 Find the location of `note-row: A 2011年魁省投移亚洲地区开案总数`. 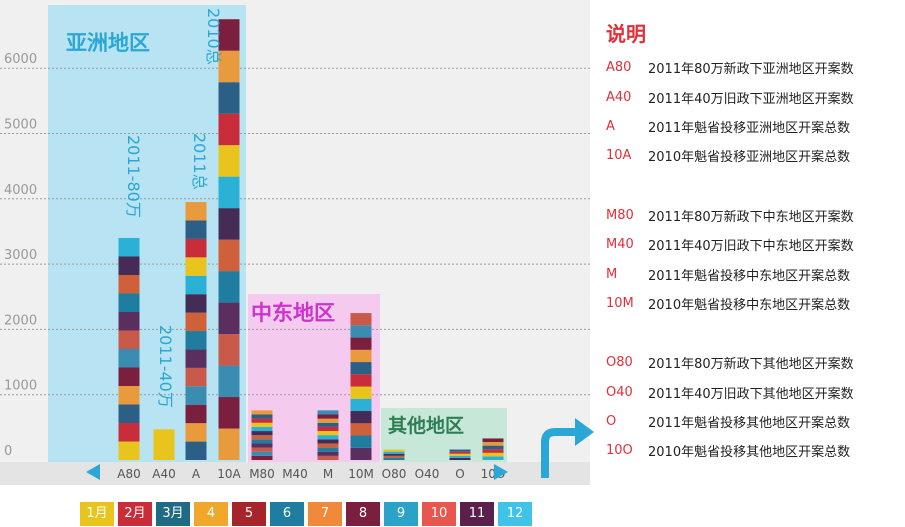

note-row: A 2011年魁省投移亚洲地区开案总数 is located at coordinates (754, 126).